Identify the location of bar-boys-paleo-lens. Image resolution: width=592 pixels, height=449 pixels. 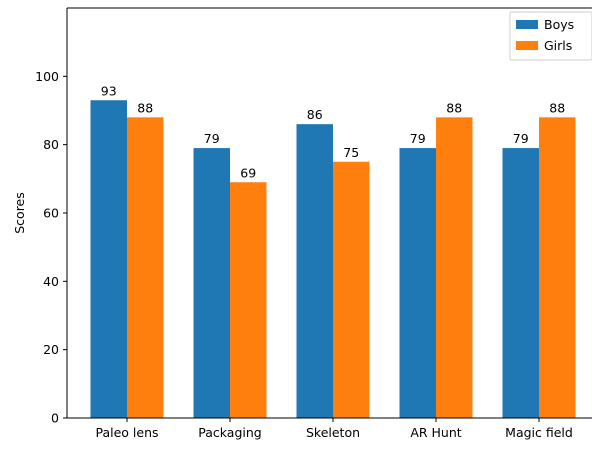
(108, 259).